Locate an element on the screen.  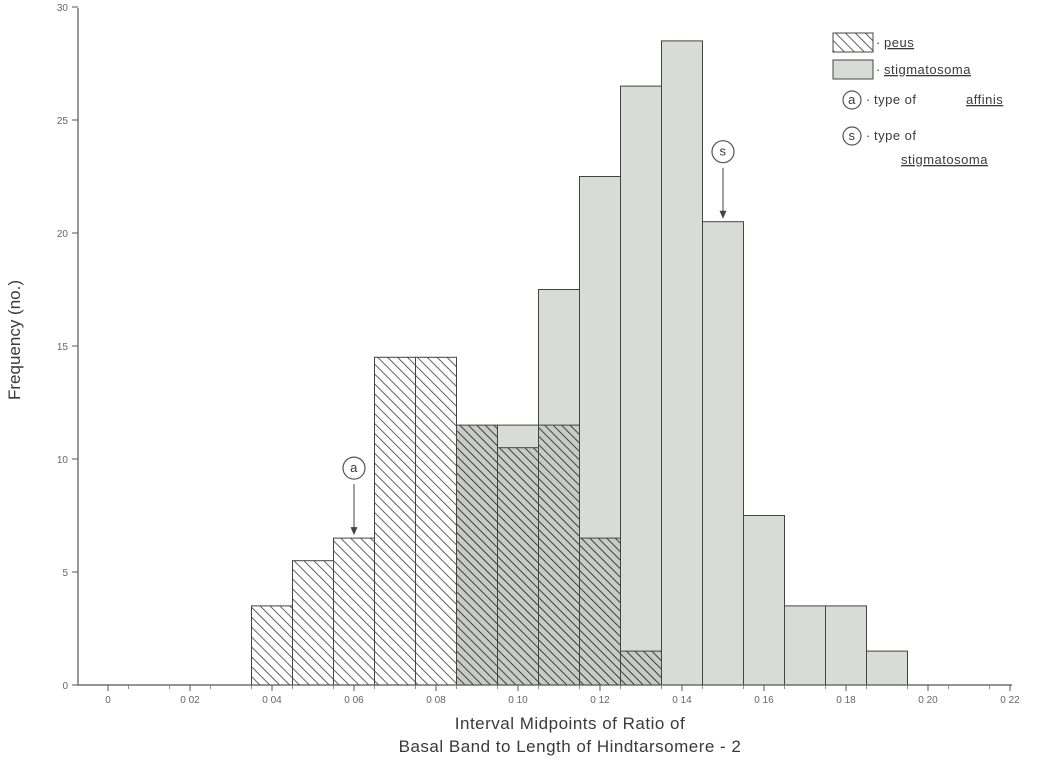
x-tick-label: 0 02 is located at coordinates (190, 700).